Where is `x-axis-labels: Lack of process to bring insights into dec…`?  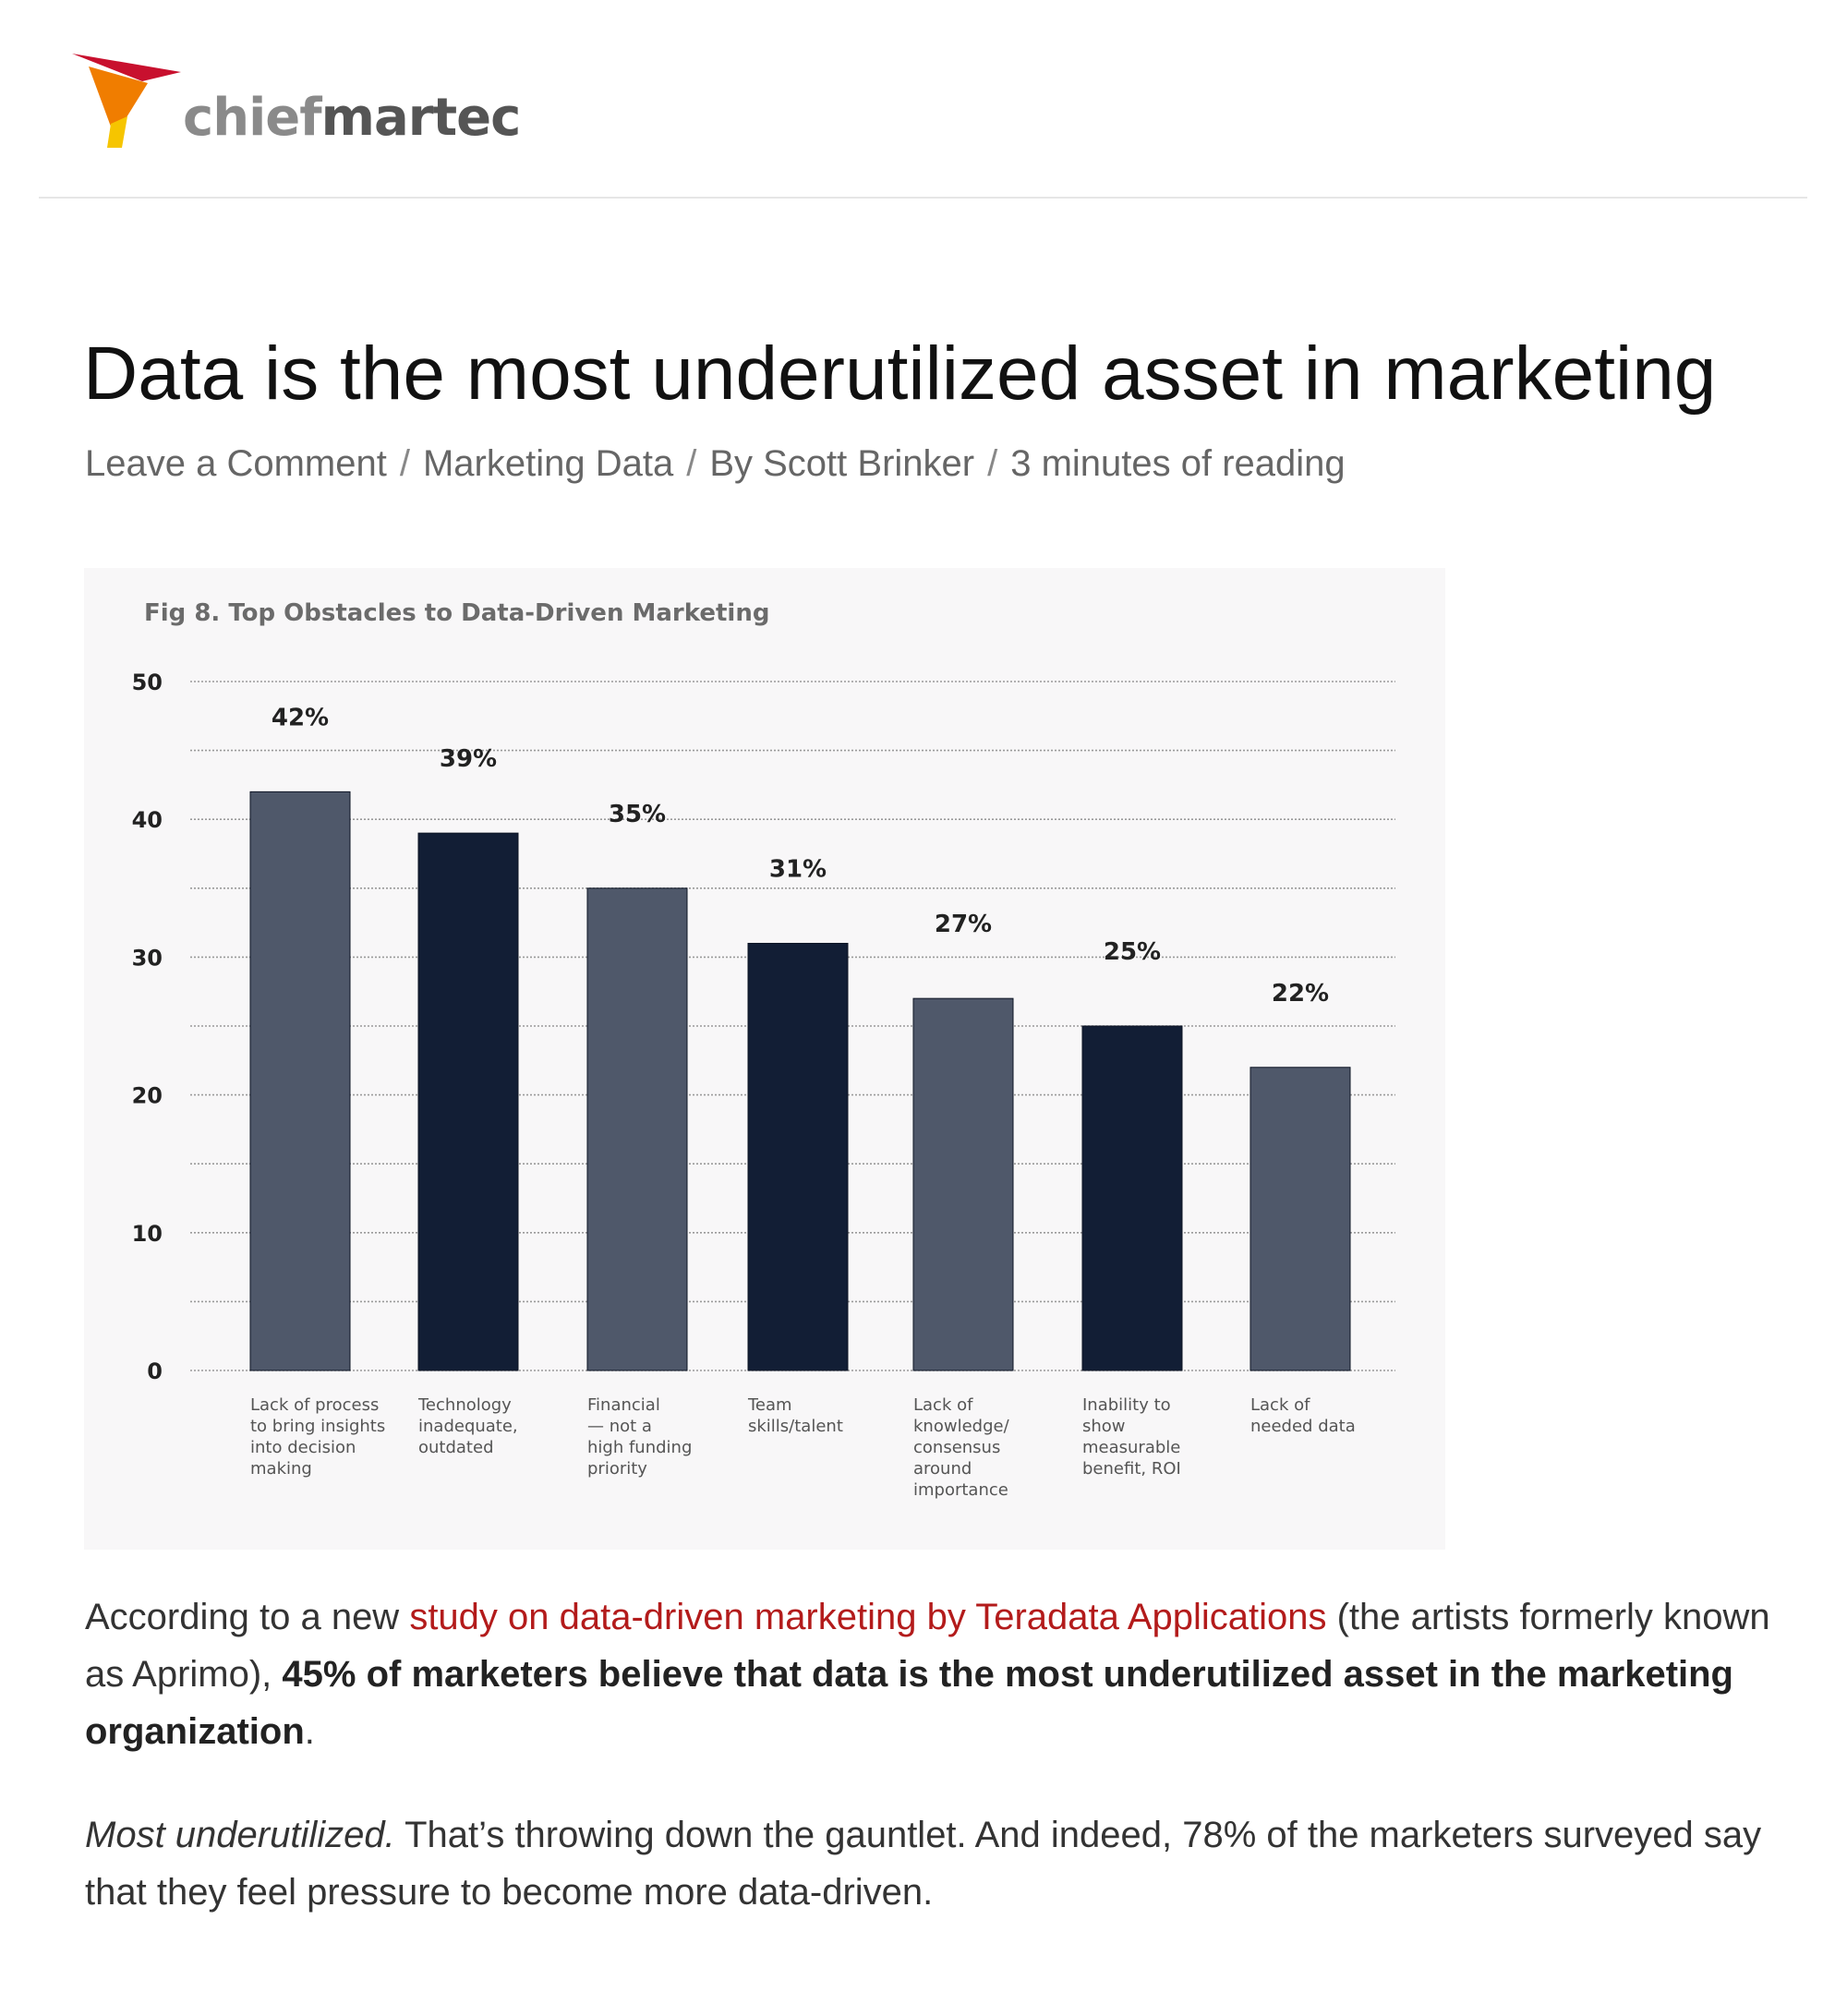 x-axis-labels: Lack of process to bring insights into dec… is located at coordinates (803, 1447).